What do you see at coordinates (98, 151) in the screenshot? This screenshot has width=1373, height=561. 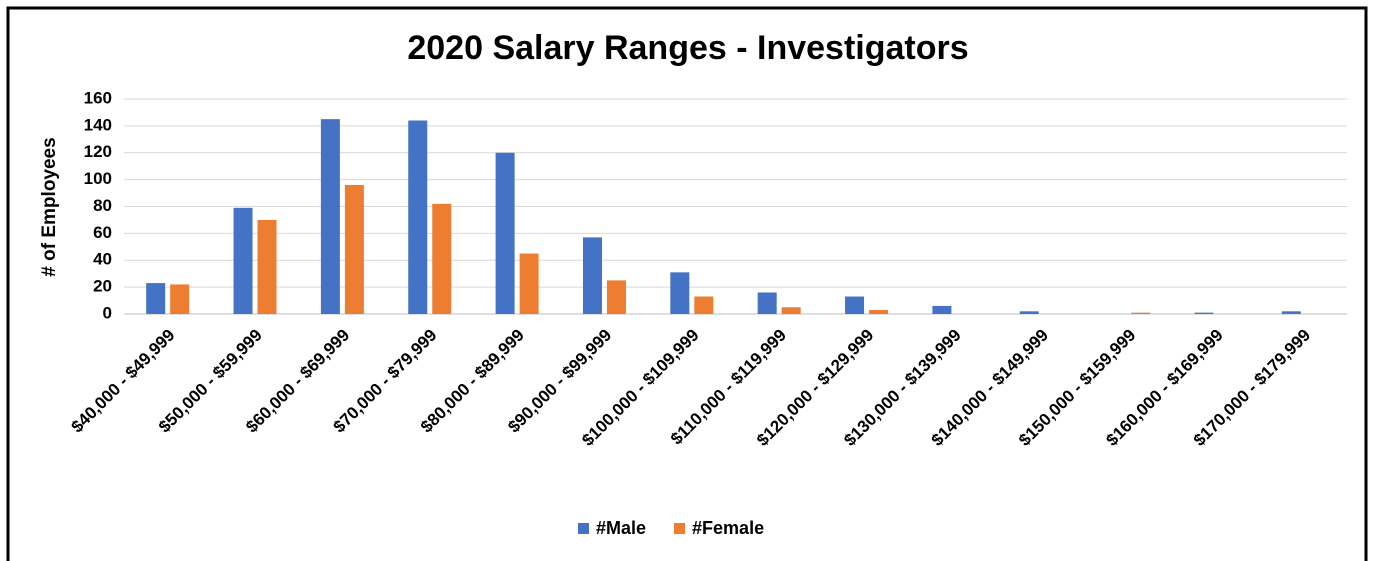 I see `y-tick-label: 120` at bounding box center [98, 151].